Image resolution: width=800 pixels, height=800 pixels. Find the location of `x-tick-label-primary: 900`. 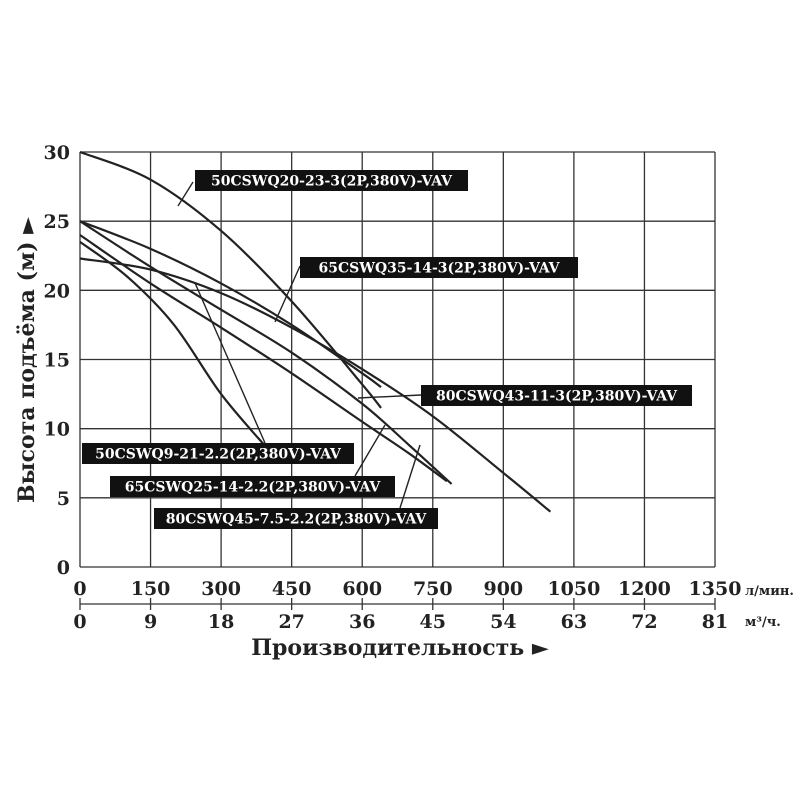

x-tick-label-primary: 900 is located at coordinates (503, 589).